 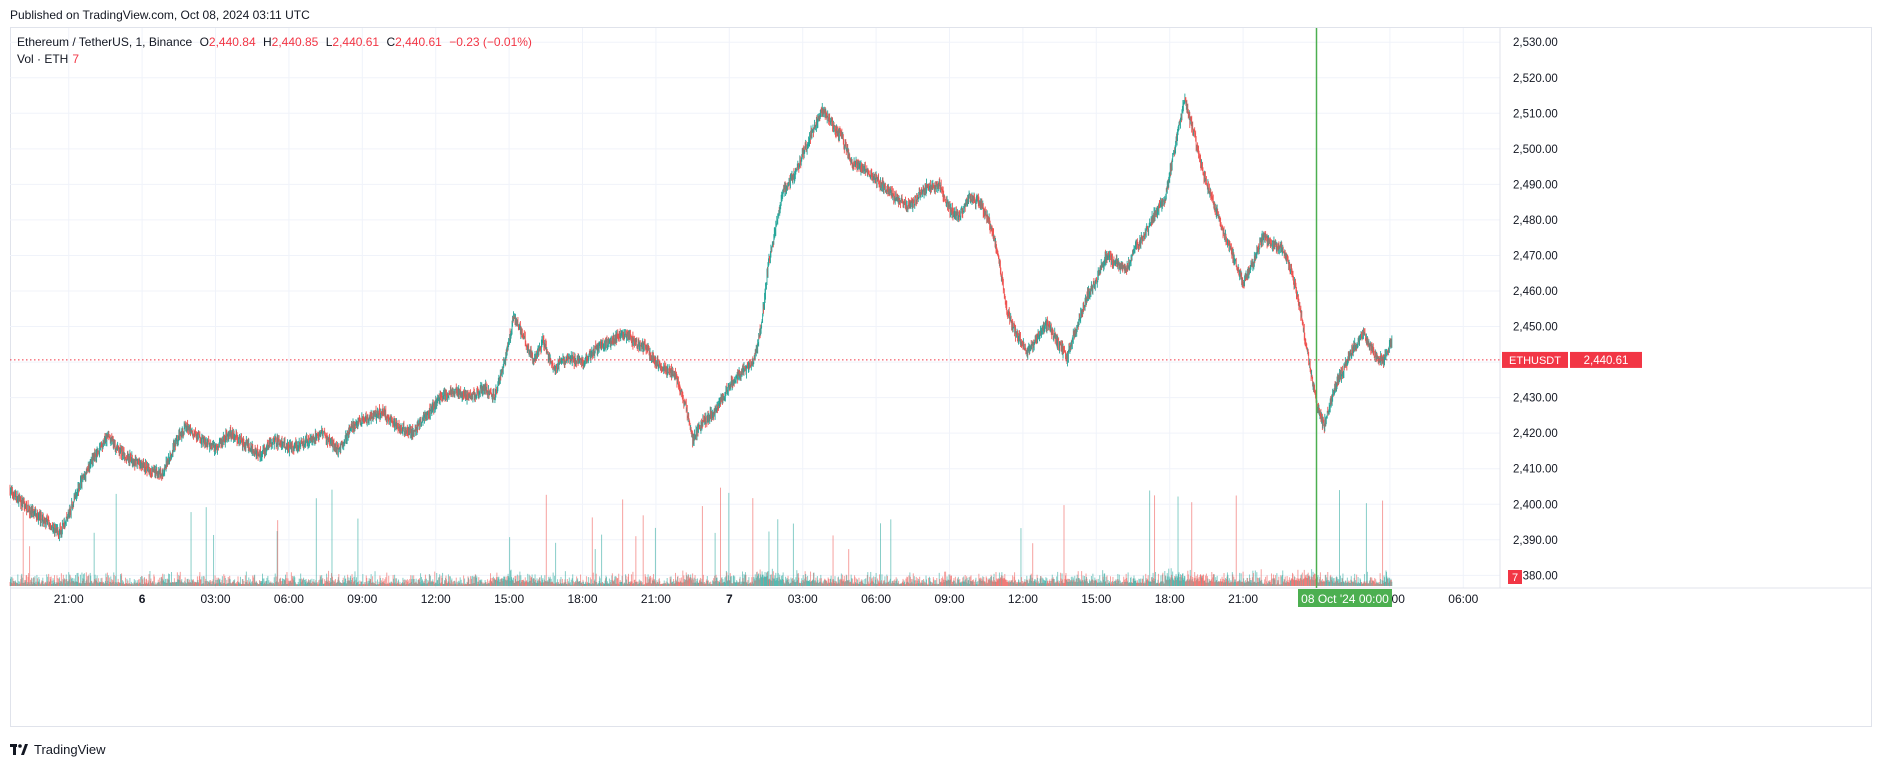 What do you see at coordinates (1535, 434) in the screenshot?
I see `y-tick-label: 2,420.00` at bounding box center [1535, 434].